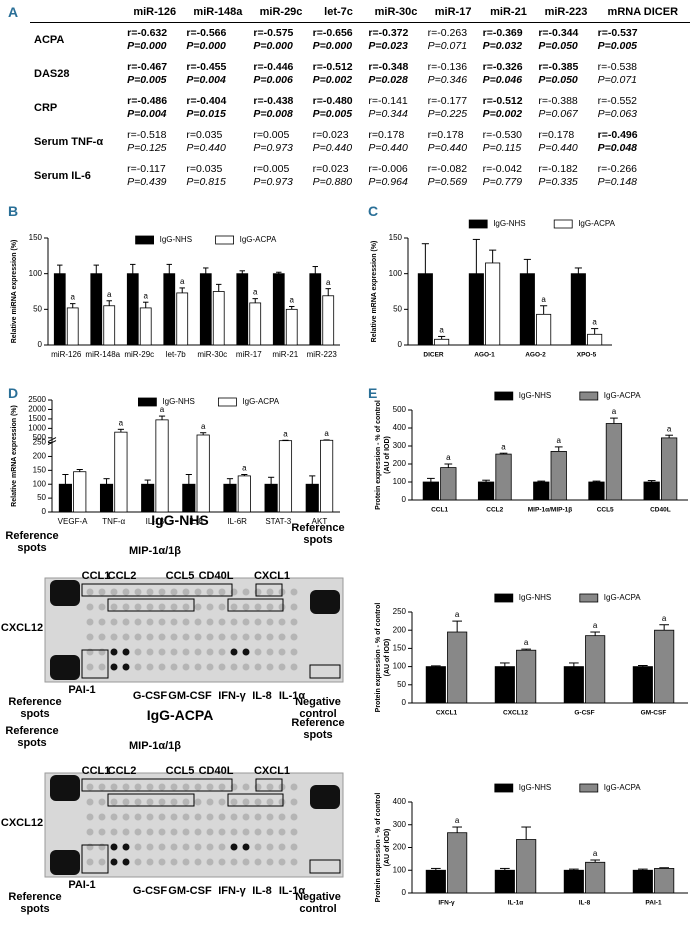  What do you see at coordinates (378, 455) in the screenshot?
I see `y-axis-label: Protein expression - % of control` at bounding box center [378, 455].